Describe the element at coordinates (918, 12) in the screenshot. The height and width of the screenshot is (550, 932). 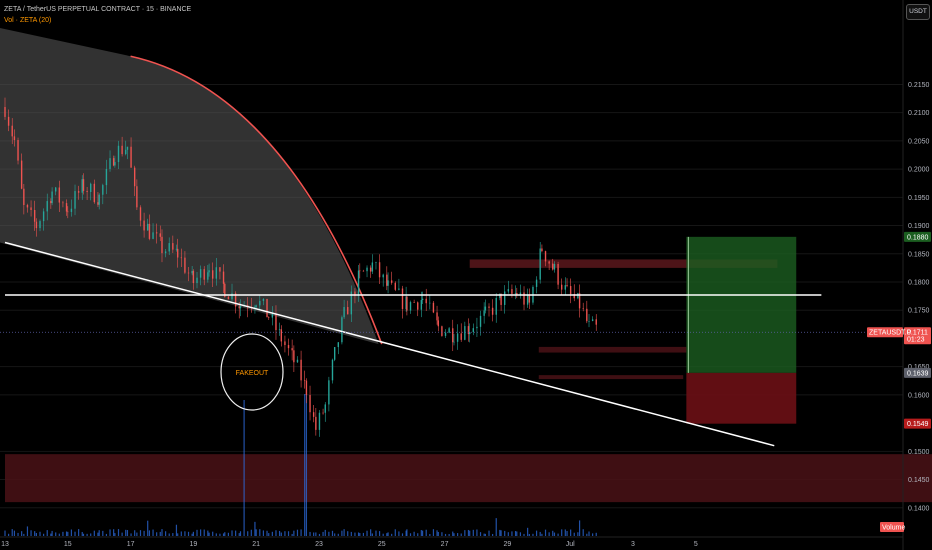
I see `currency-button: USDT` at that location.